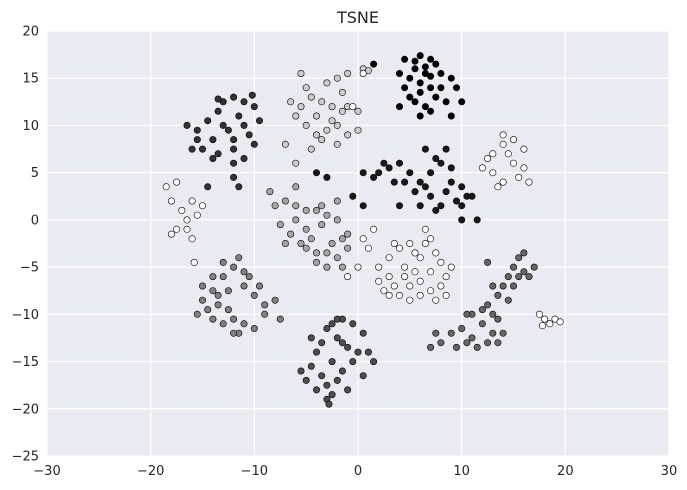 Image resolution: width=687 pixels, height=490 pixels. What do you see at coordinates (29, 268) in the screenshot?
I see `y-tick-label: −5` at bounding box center [29, 268].